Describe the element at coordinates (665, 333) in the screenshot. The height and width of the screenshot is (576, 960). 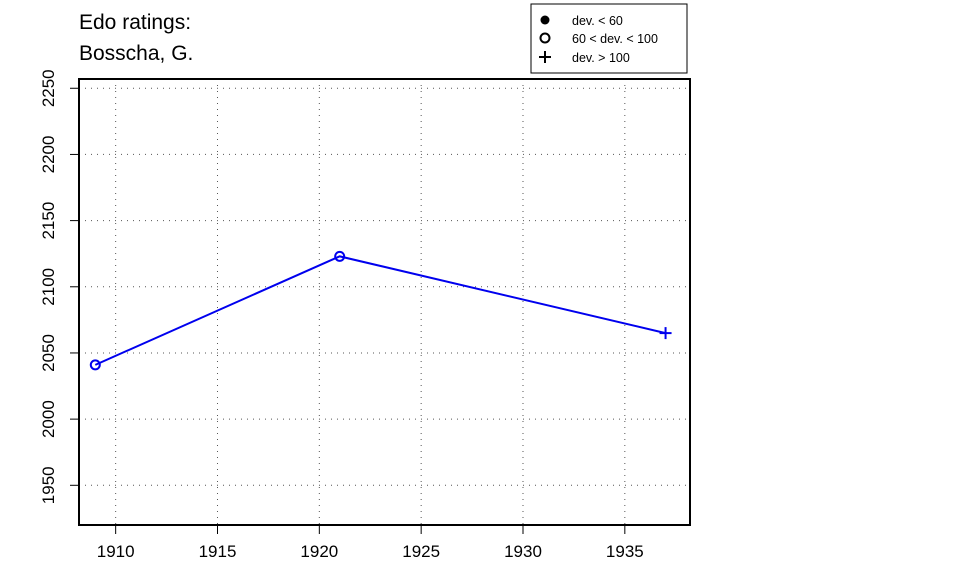
I see `data-point-plus` at that location.